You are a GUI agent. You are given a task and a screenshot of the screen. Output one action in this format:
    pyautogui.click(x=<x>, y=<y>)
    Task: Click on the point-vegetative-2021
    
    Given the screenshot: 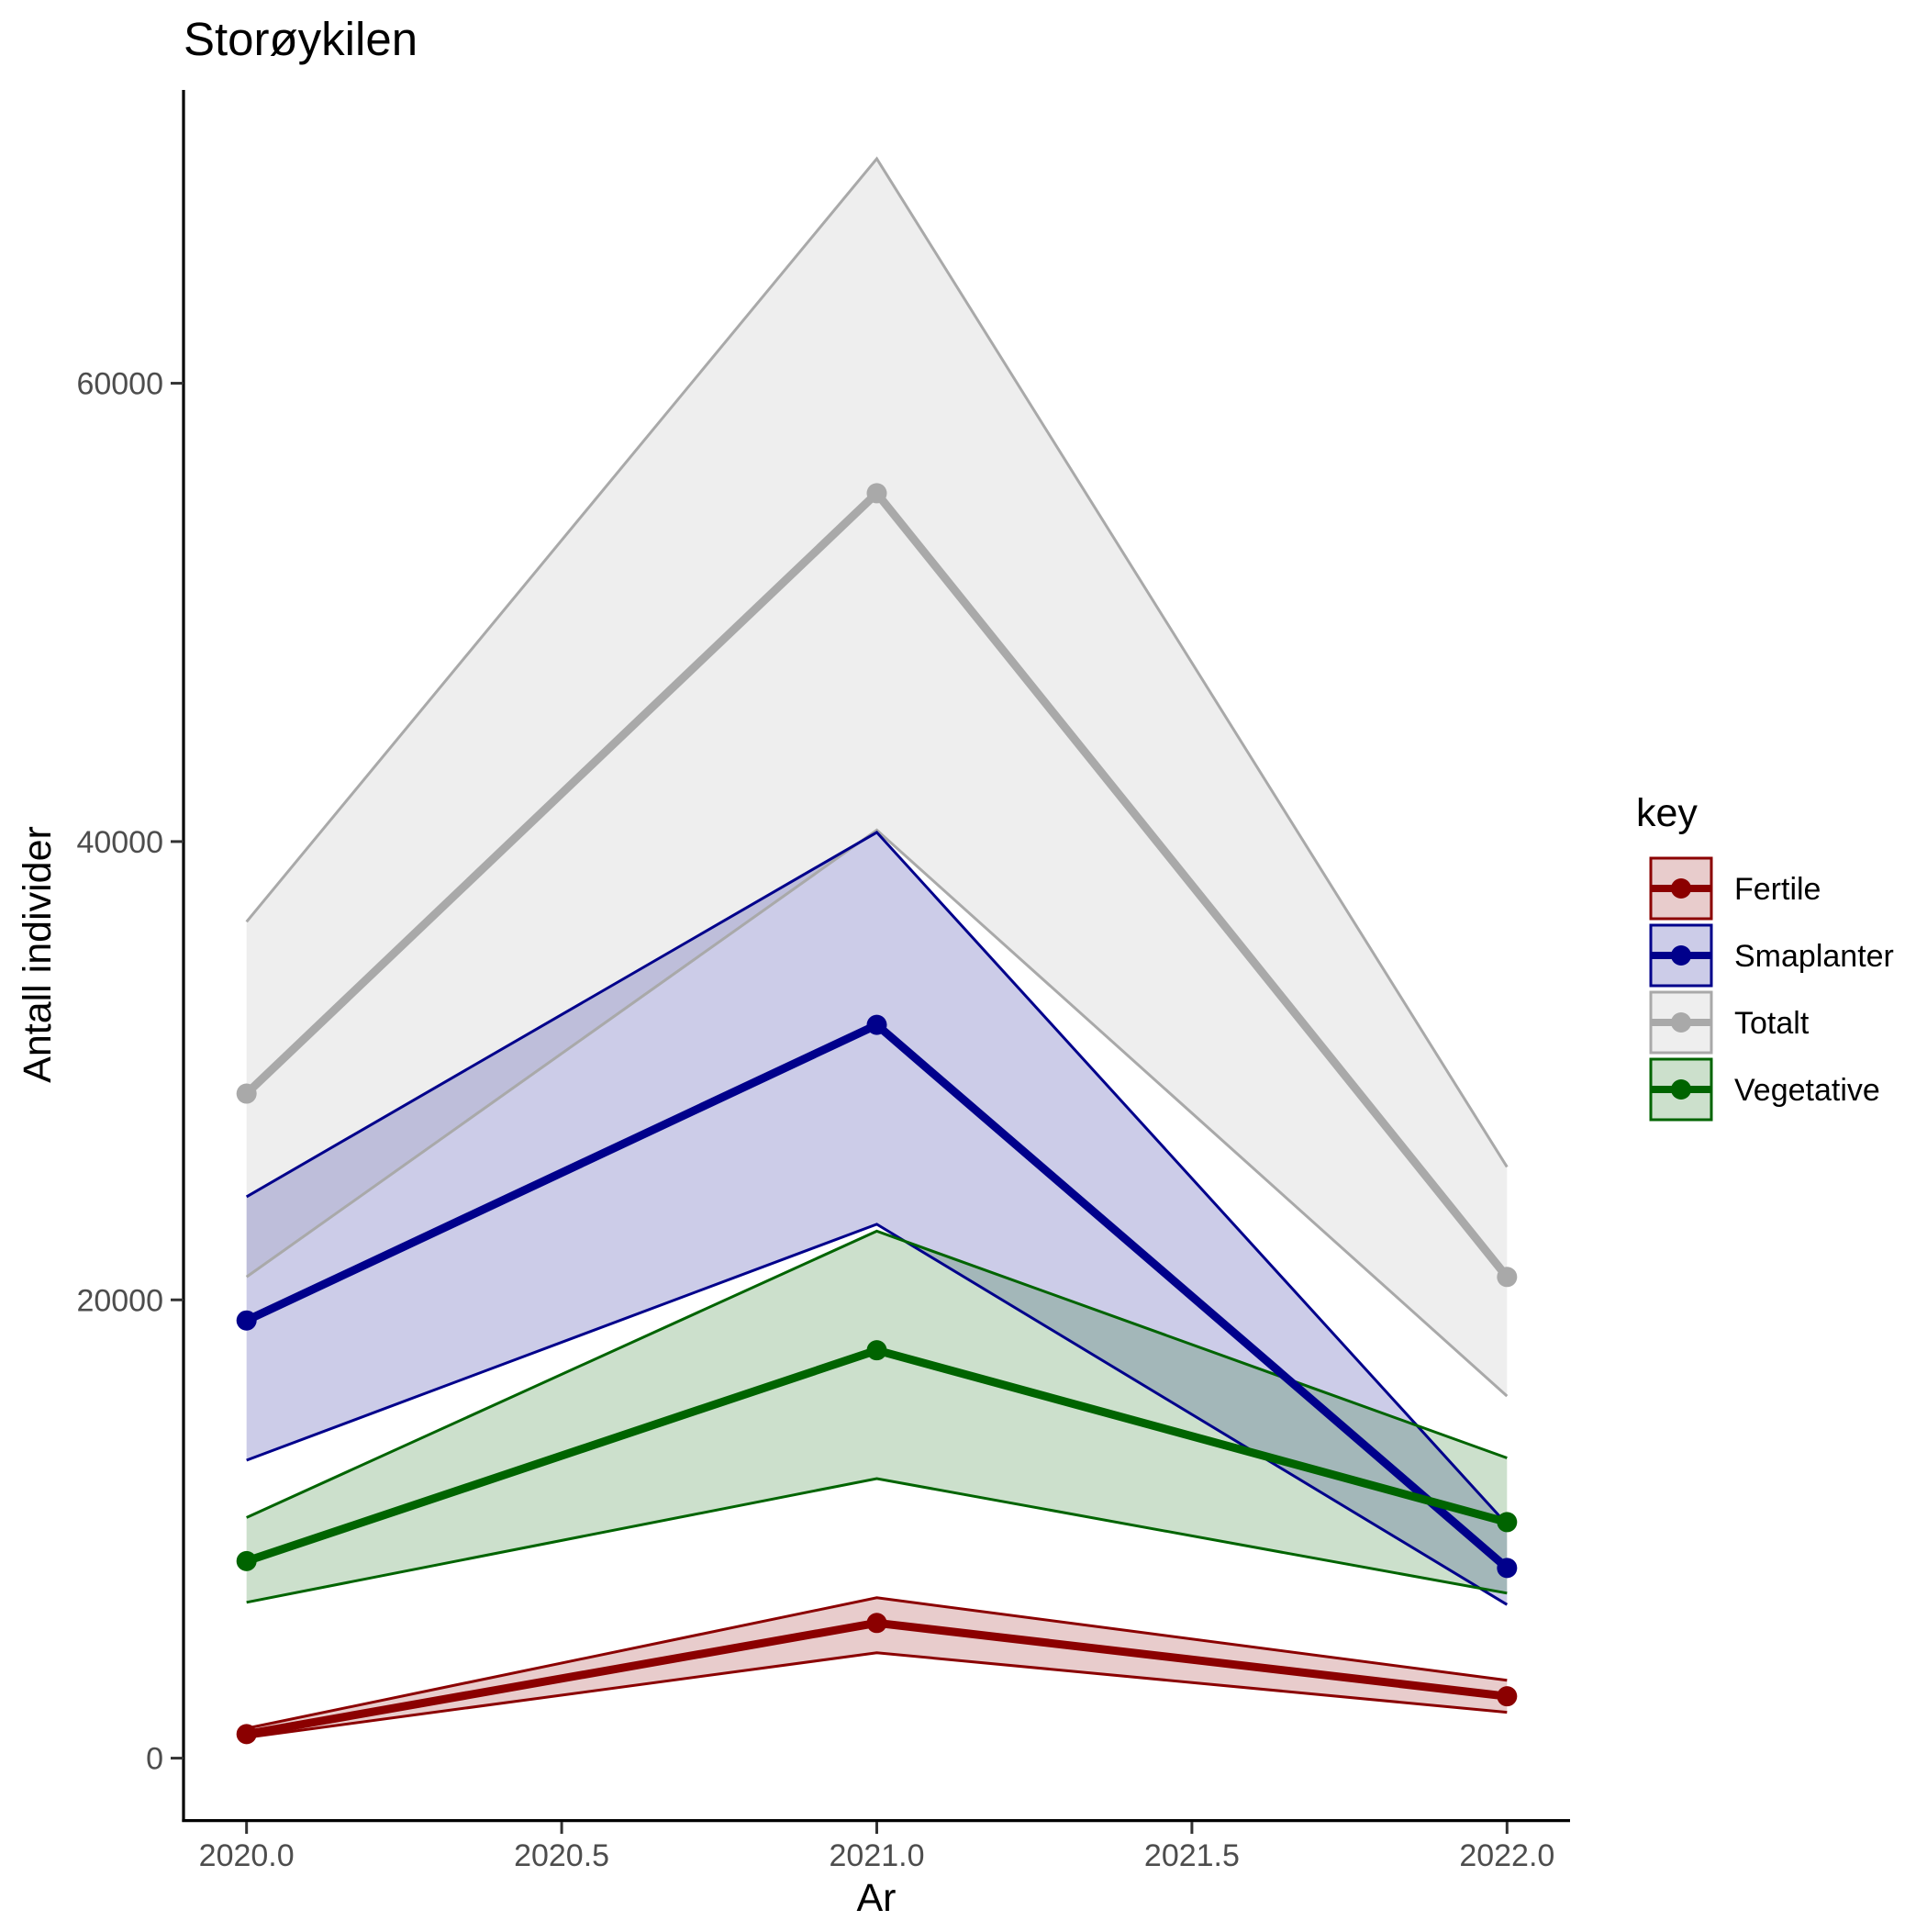 What is the action you would take?
    pyautogui.click(x=876, y=1350)
    